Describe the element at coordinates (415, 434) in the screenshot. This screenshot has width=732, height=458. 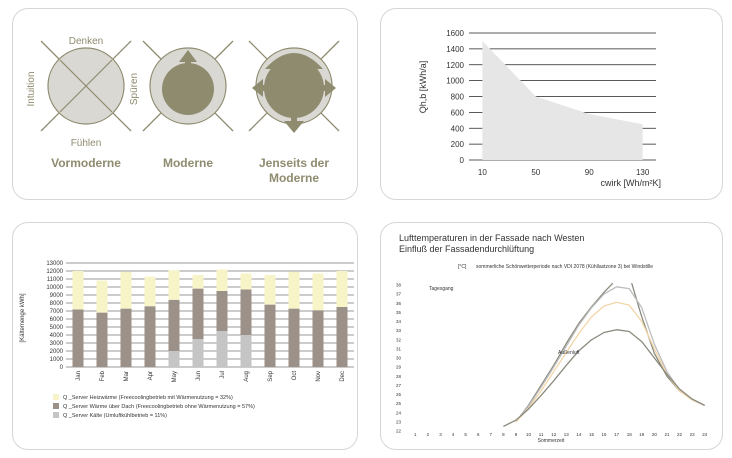
I see `x-tick-label: 1` at that location.